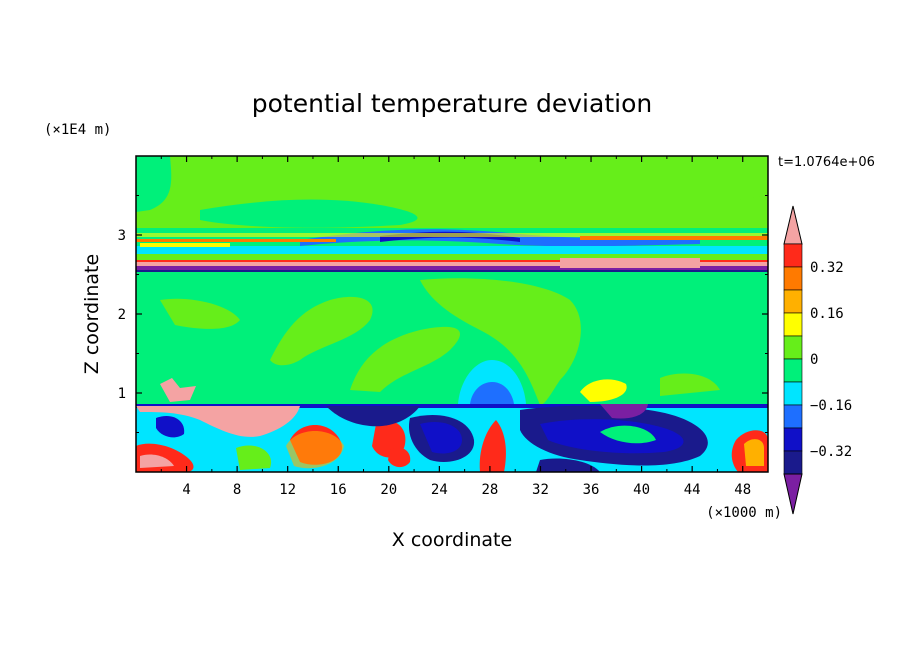 This screenshot has height=654, width=904. Describe the element at coordinates (77, 130) in the screenshot. I see `y-unit-label: (×1E4 m)` at that location.